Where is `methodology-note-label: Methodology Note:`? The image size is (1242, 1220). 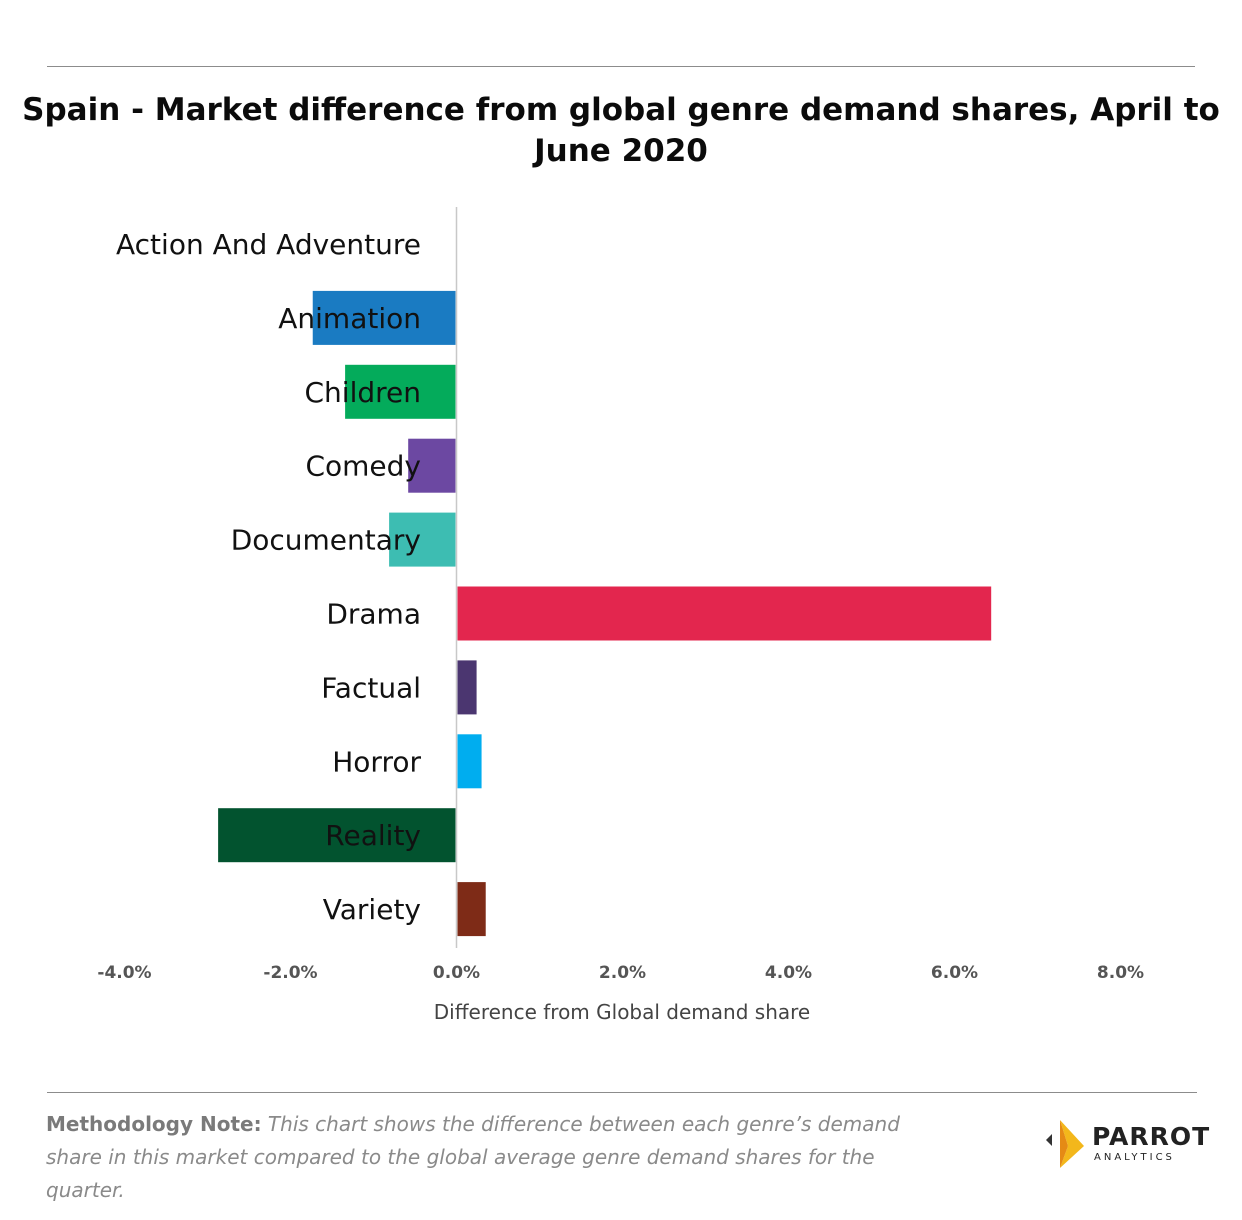
methodology-note-label: Methodology Note: is located at coordinates (154, 1124).